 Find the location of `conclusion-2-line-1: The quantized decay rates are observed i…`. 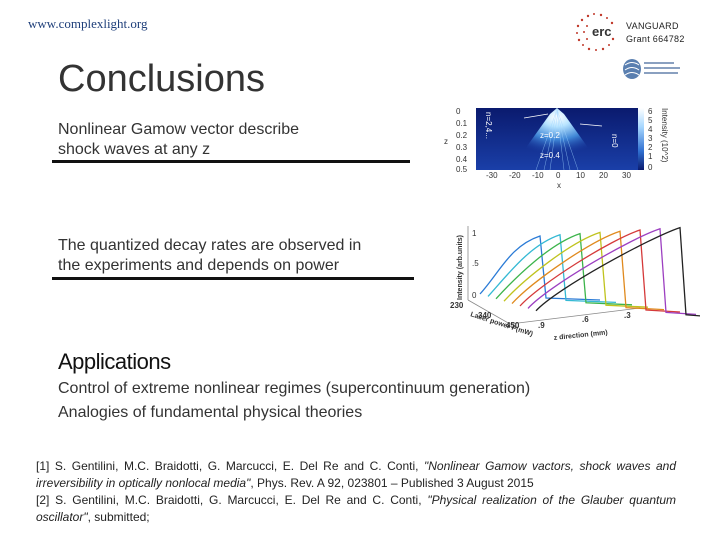

conclusion-2-line-1: The quantized decay rates are observed i… is located at coordinates (210, 245).